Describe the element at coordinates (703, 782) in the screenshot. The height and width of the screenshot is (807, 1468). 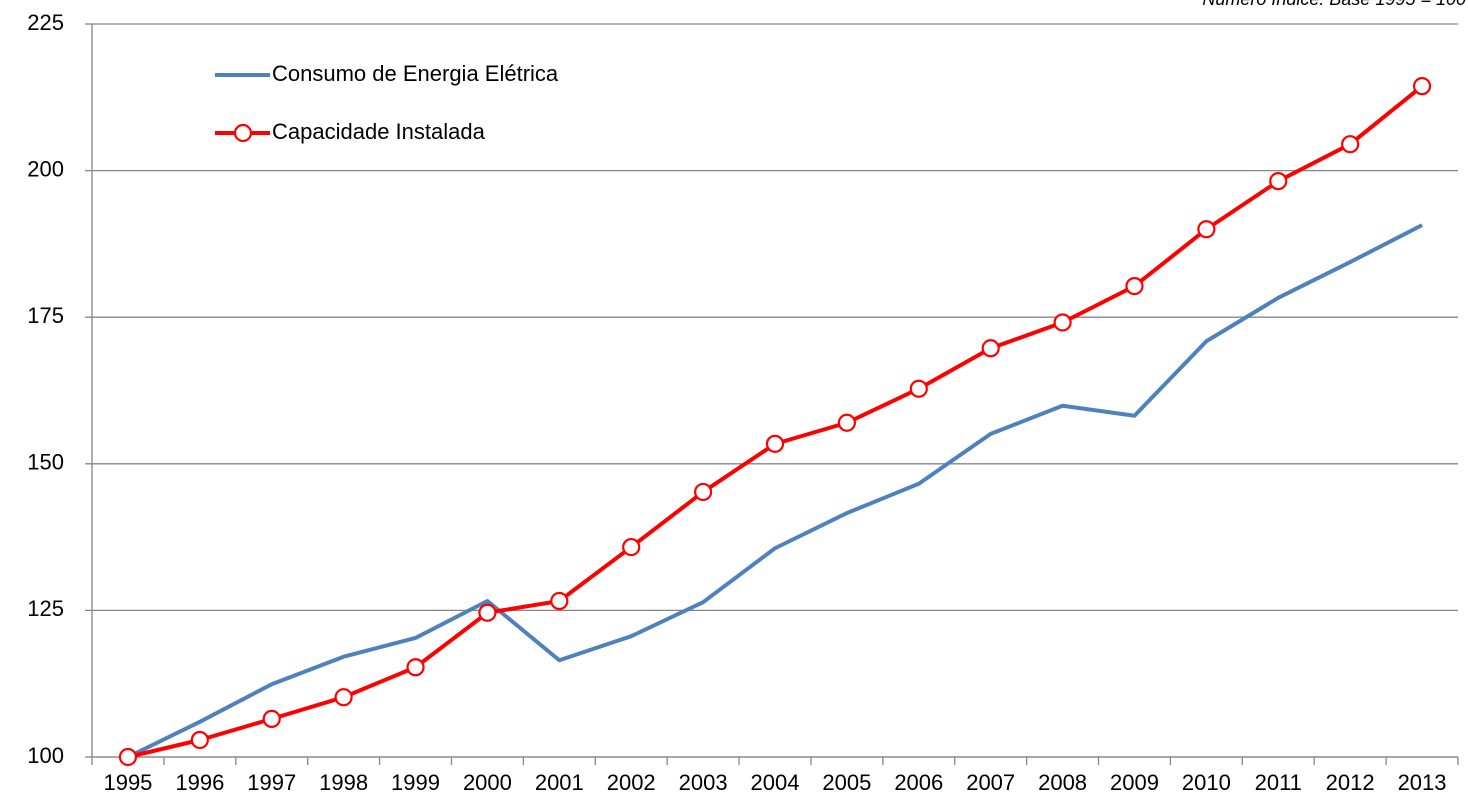
I see `x-tick-label: 2003` at that location.